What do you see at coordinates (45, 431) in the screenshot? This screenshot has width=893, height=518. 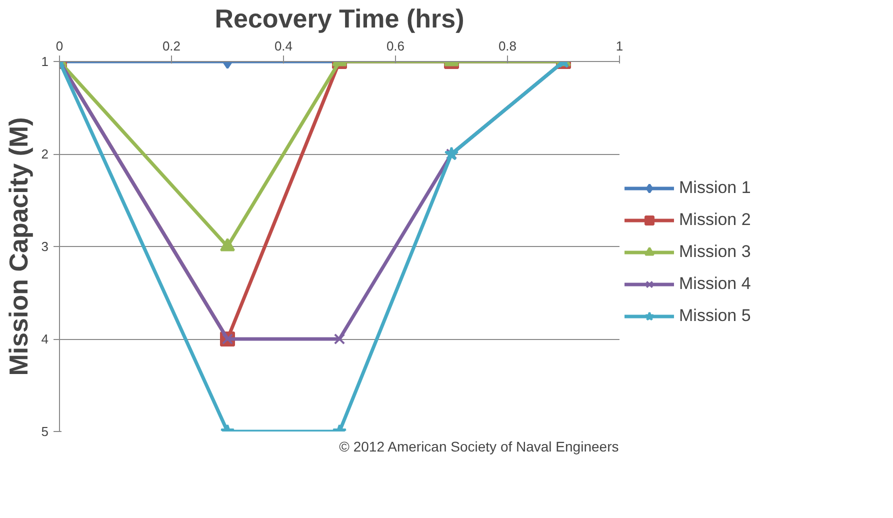 I see `y-tick-label: 5` at bounding box center [45, 431].